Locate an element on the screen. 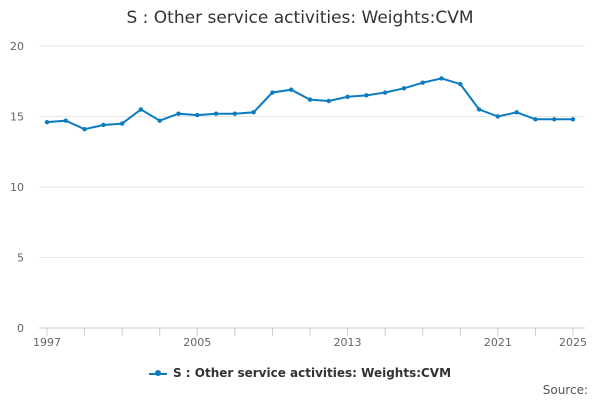 The height and width of the screenshot is (400, 600). y-tick-label: 20 is located at coordinates (17, 46).